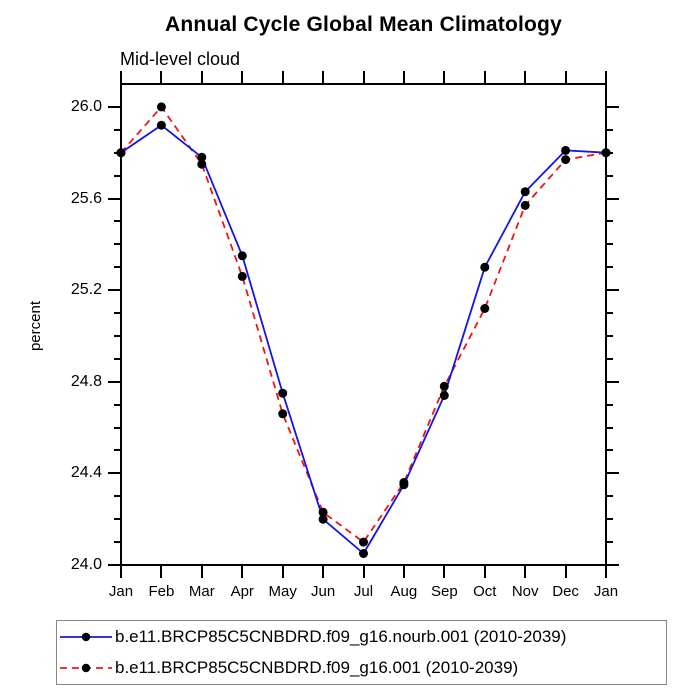 The image size is (700, 700). Describe the element at coordinates (565, 591) in the screenshot. I see `x-tick-label: Dec` at that location.